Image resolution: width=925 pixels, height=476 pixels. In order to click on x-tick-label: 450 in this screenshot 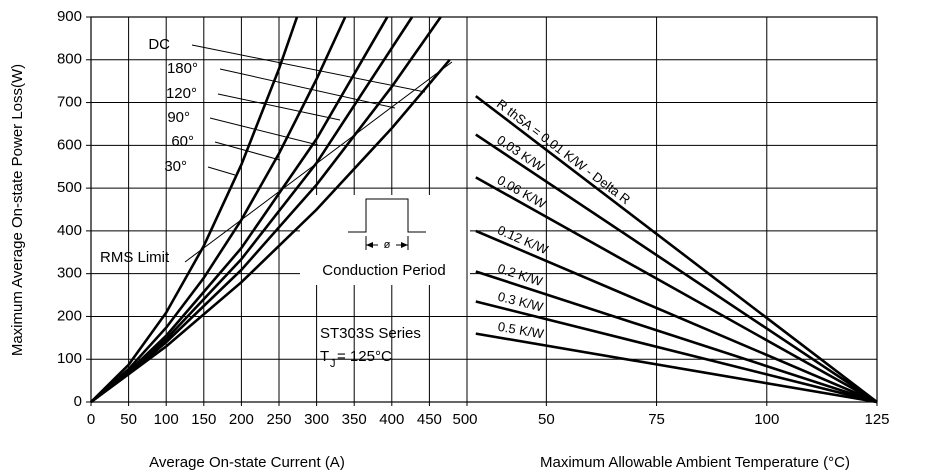, I will do `click(429, 419)`.